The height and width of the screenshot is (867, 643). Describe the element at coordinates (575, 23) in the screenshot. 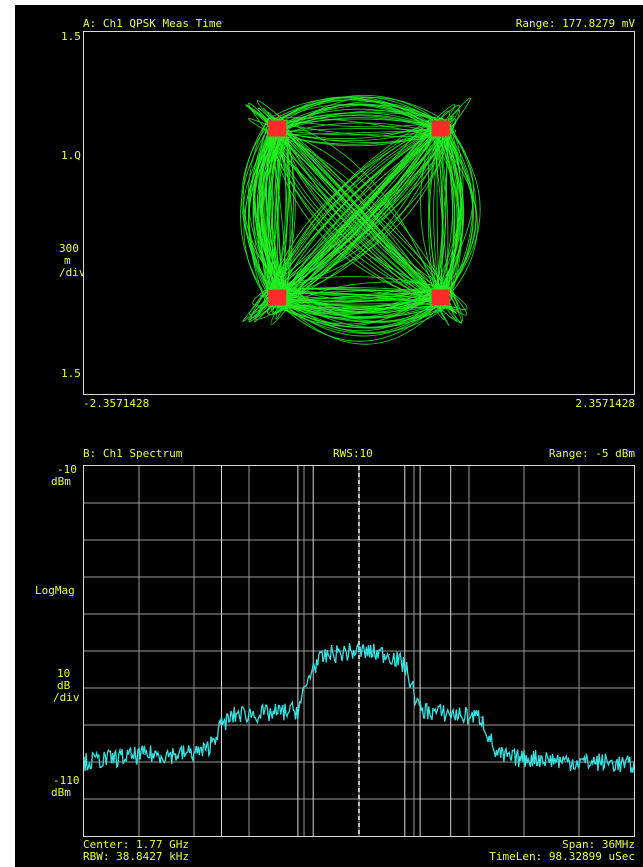

I see `panel-a-range: Range: 177.8279 mV` at that location.